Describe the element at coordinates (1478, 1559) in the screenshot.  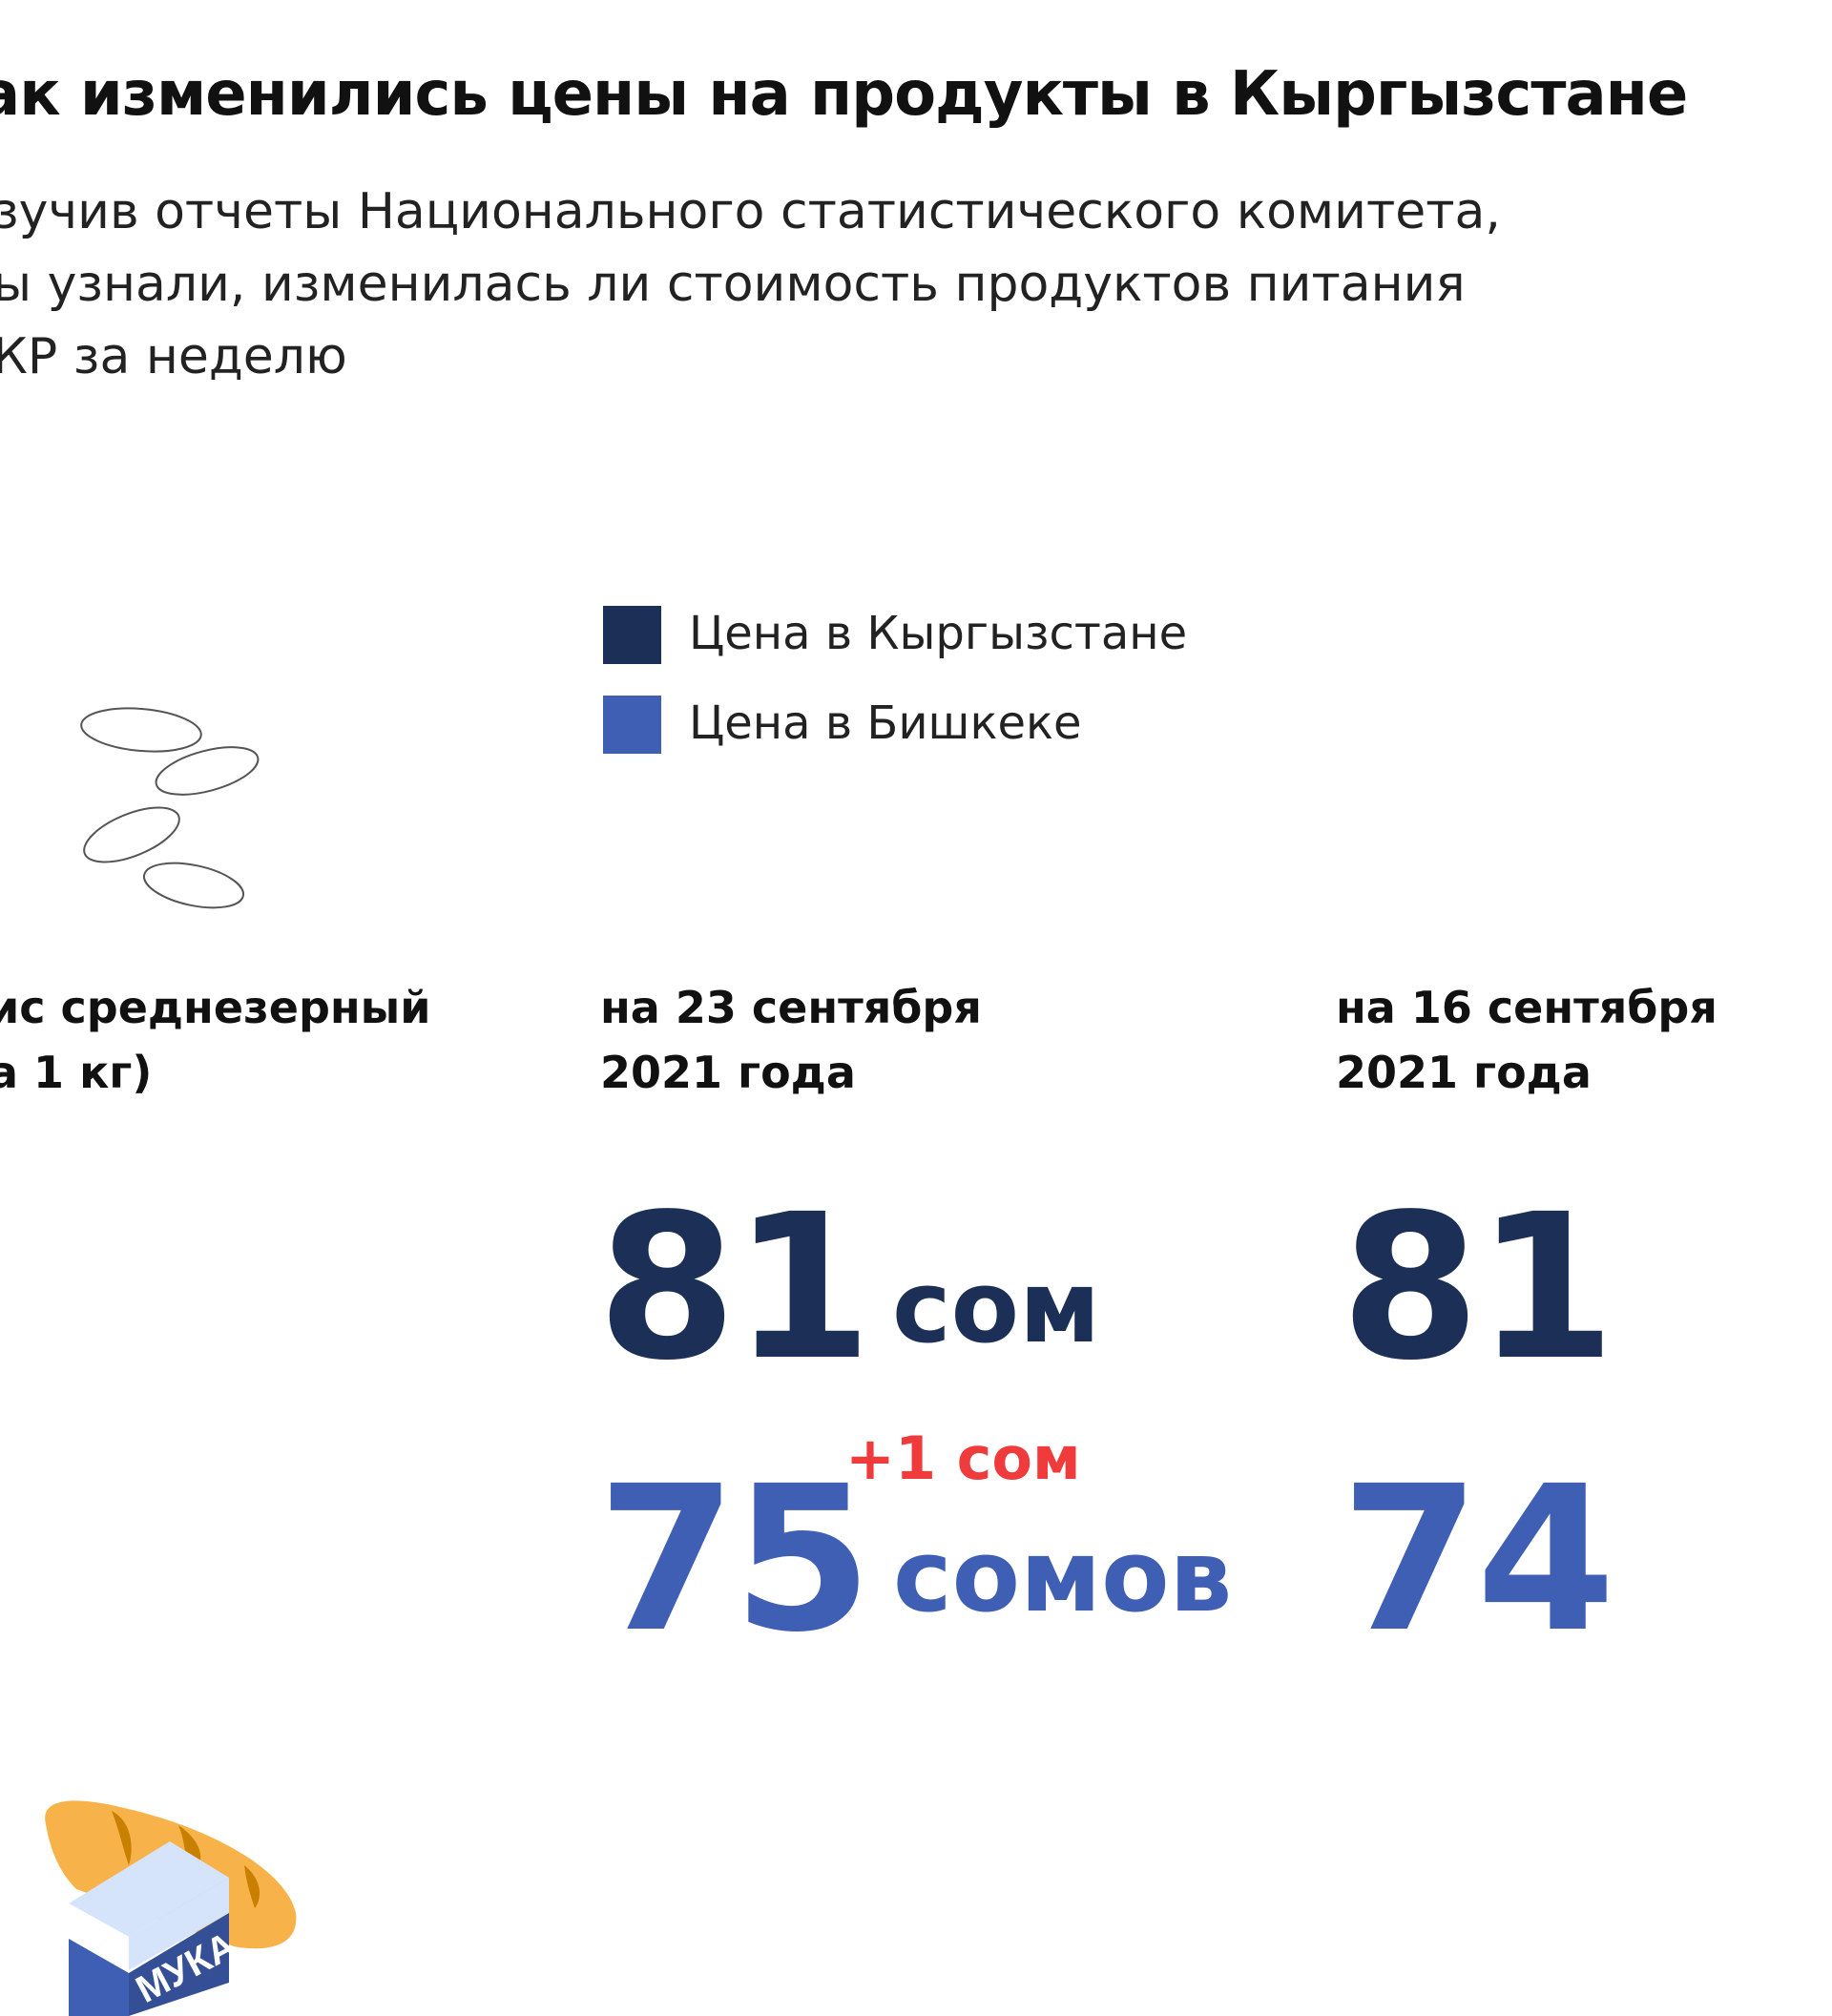
I see `bishkek-price-previous: 74` at that location.